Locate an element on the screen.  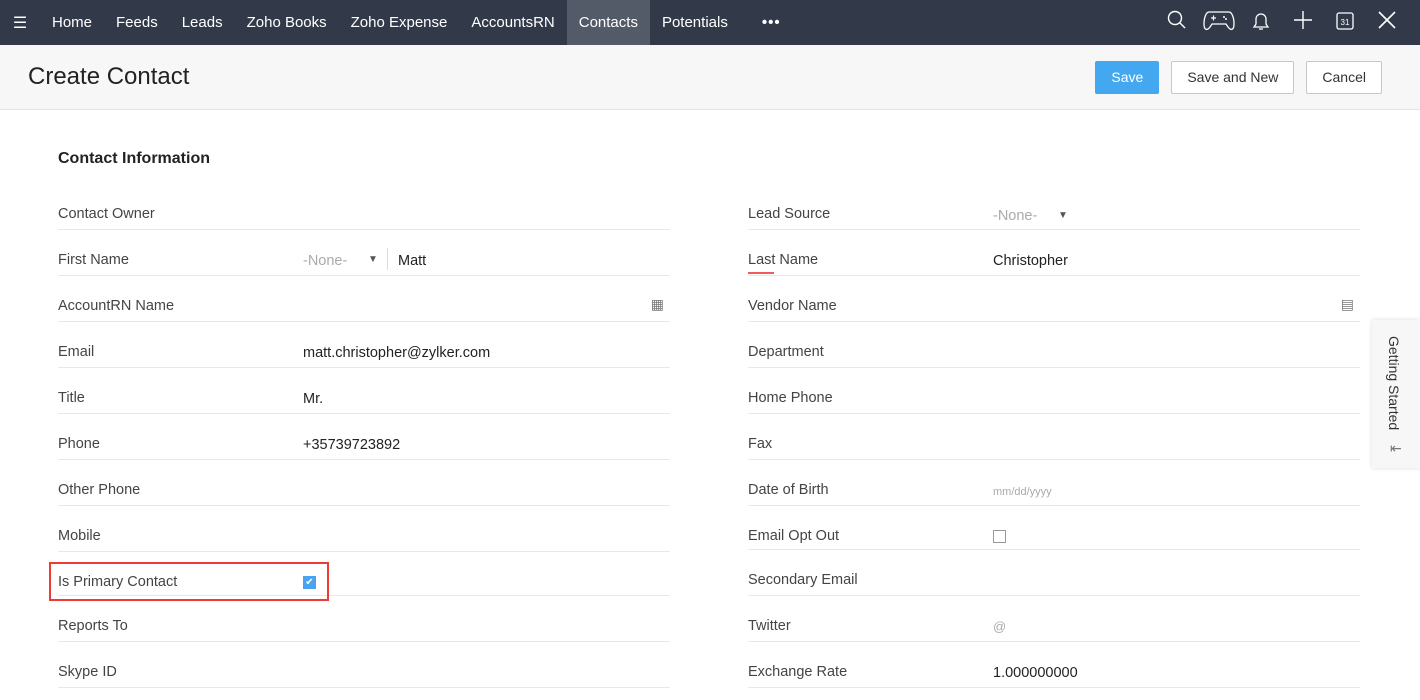
tools-icon is located at coordinates (1387, 23).